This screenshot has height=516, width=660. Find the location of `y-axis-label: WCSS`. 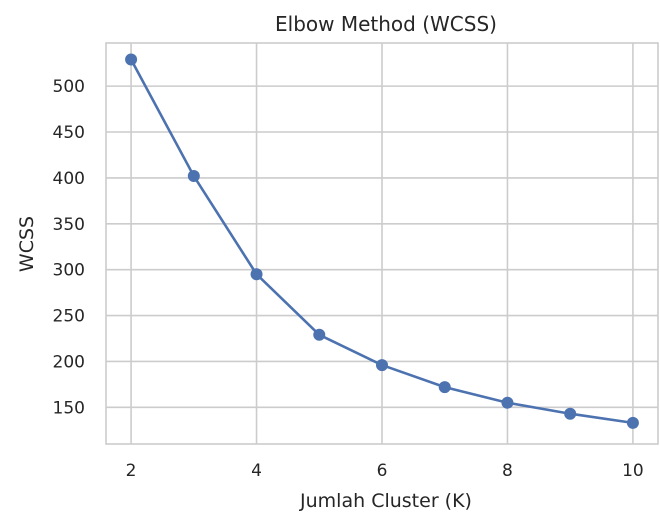

y-axis-label: WCSS is located at coordinates (27, 244).